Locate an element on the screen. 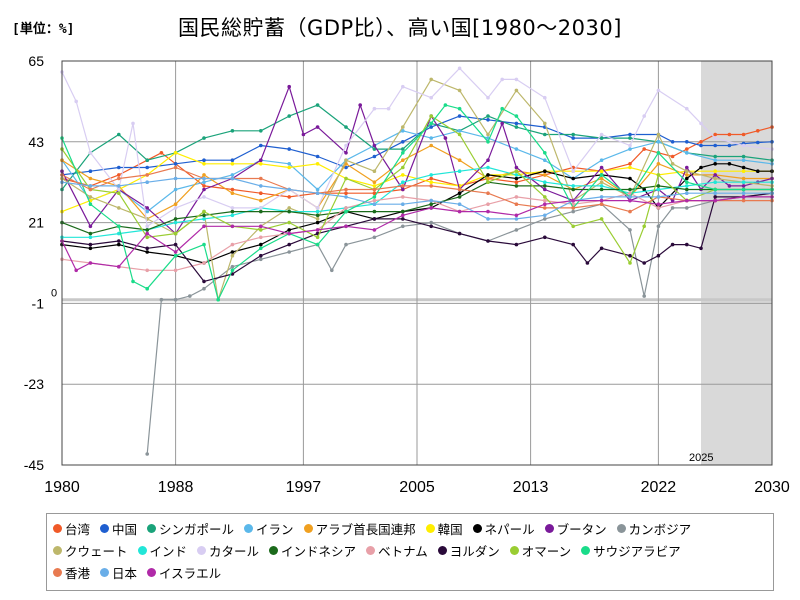 This screenshot has width=800, height=600. legend-label: クウェート is located at coordinates (96, 551).